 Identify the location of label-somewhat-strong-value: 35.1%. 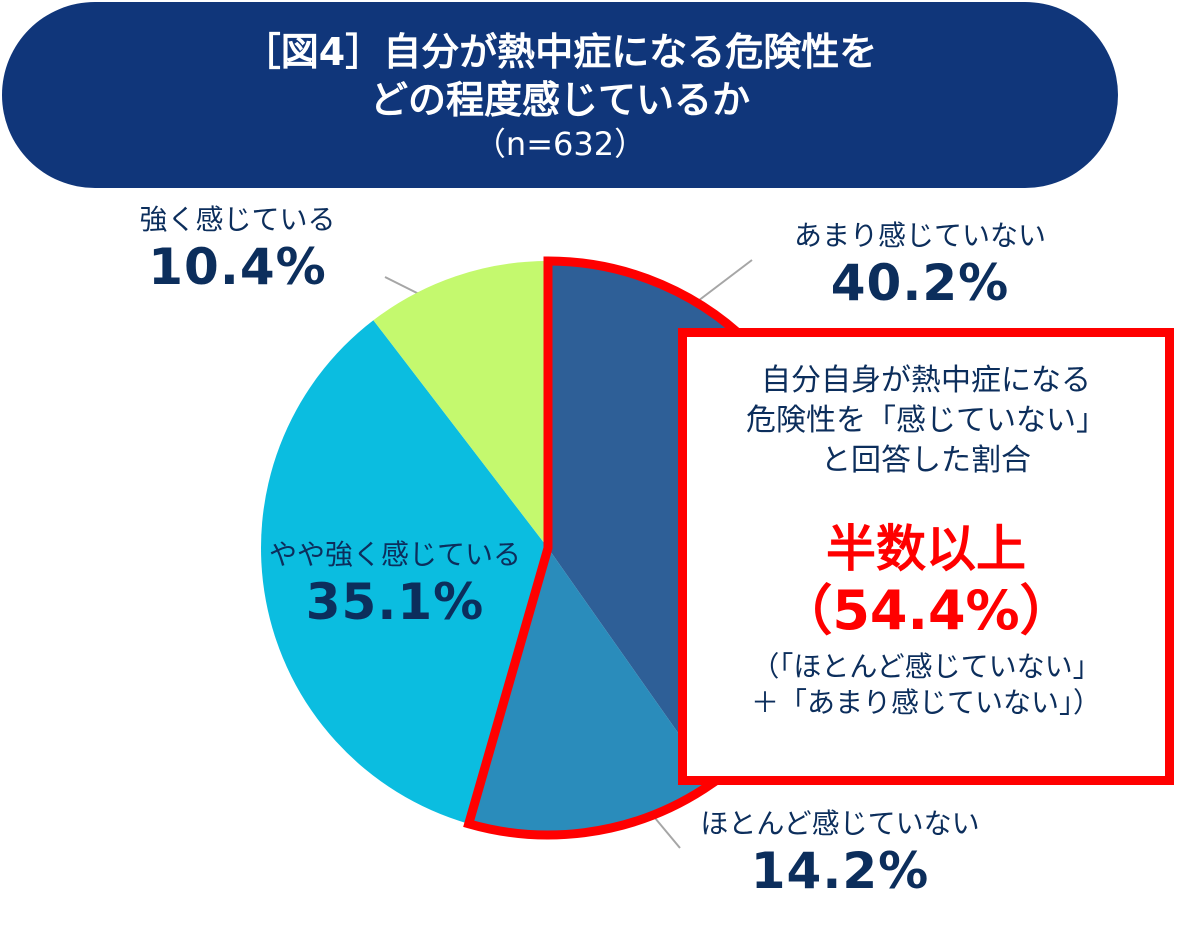
(395, 602).